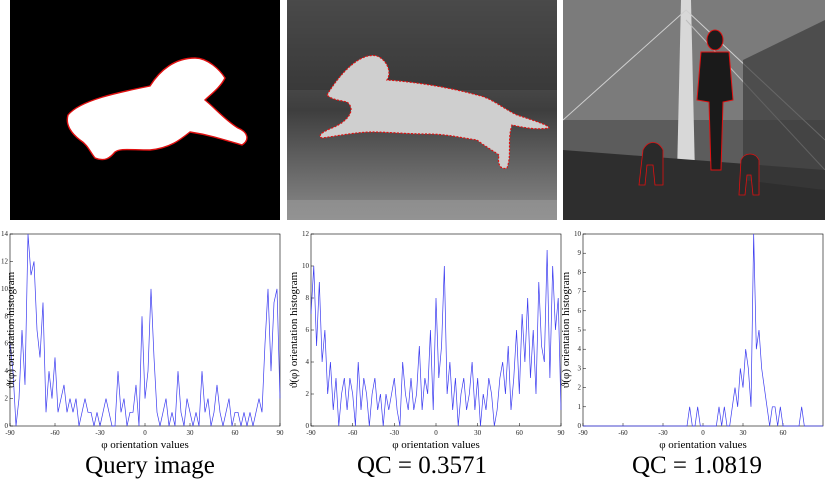 Image resolution: width=825 pixels, height=488 pixels. I want to click on y-tick-label: 5, so click(580, 330).